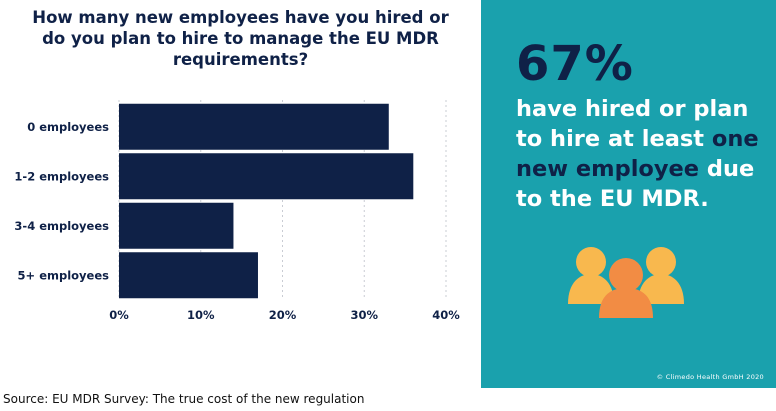  What do you see at coordinates (61, 226) in the screenshot?
I see `category-label: 3-4 employees` at bounding box center [61, 226].